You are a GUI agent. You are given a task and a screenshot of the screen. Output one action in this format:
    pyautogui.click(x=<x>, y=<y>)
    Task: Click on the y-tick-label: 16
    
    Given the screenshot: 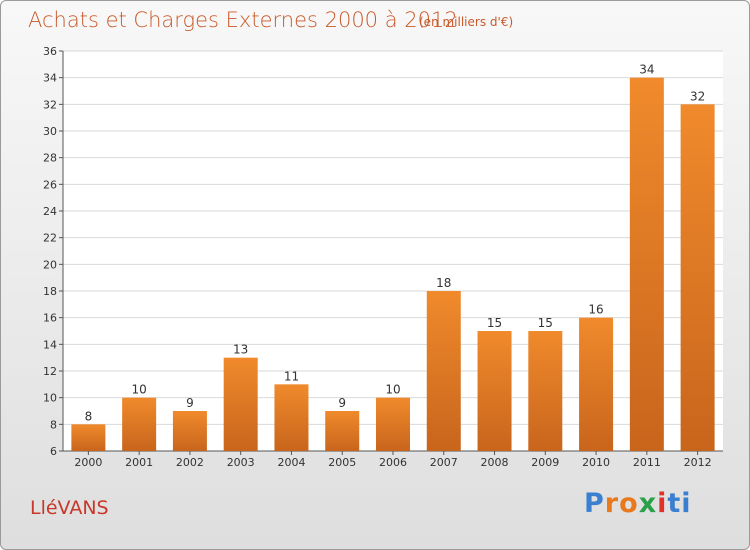 What is the action you would take?
    pyautogui.click(x=50, y=318)
    